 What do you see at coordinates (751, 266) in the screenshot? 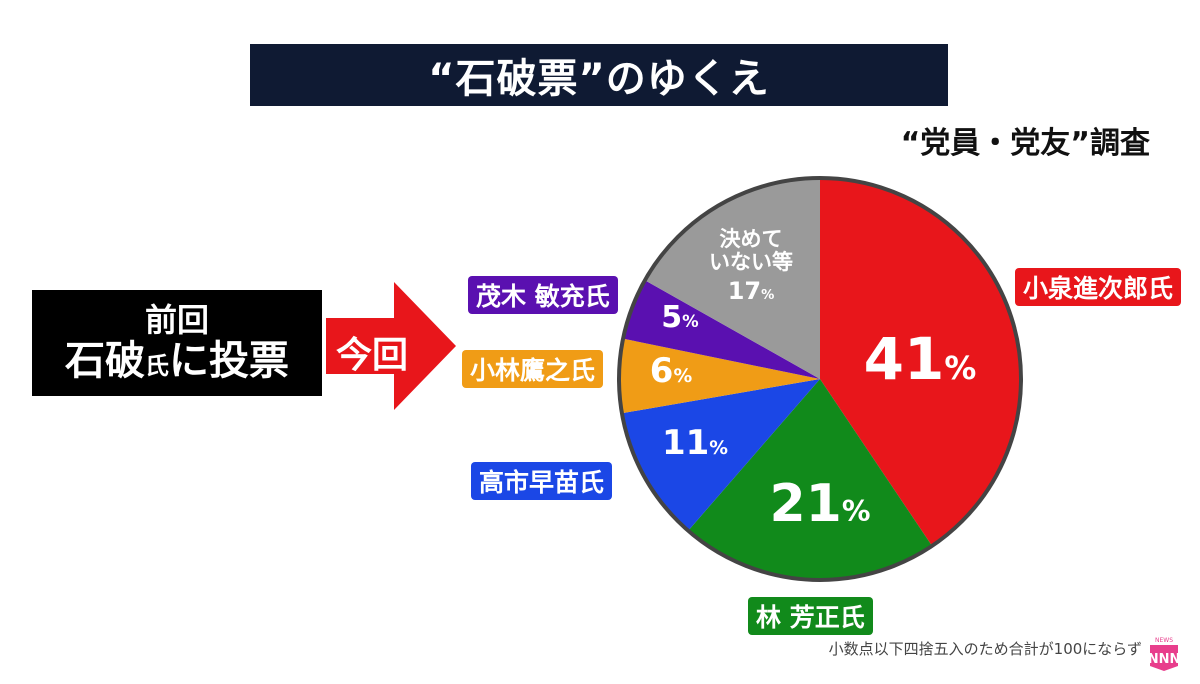
I see `pct-label-undecided: 決めて いない等 17%` at bounding box center [751, 266].